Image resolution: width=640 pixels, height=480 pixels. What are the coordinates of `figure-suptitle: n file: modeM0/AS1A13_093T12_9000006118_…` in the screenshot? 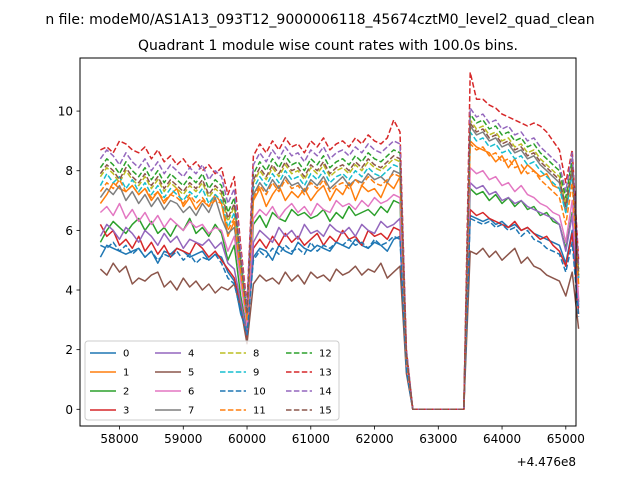 It's located at (319, 20).